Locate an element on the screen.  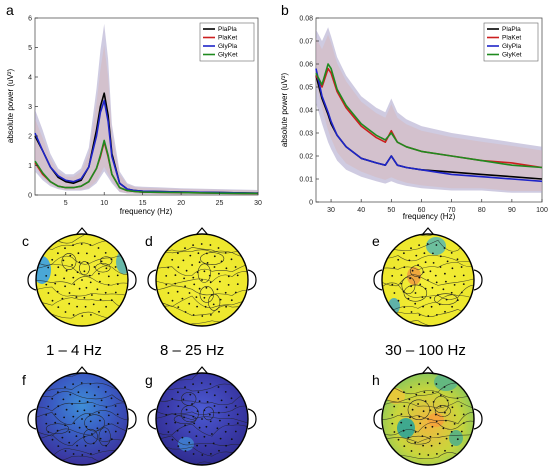
chart-b-legend-label-plaket: PlaKet is located at coordinates (511, 38).